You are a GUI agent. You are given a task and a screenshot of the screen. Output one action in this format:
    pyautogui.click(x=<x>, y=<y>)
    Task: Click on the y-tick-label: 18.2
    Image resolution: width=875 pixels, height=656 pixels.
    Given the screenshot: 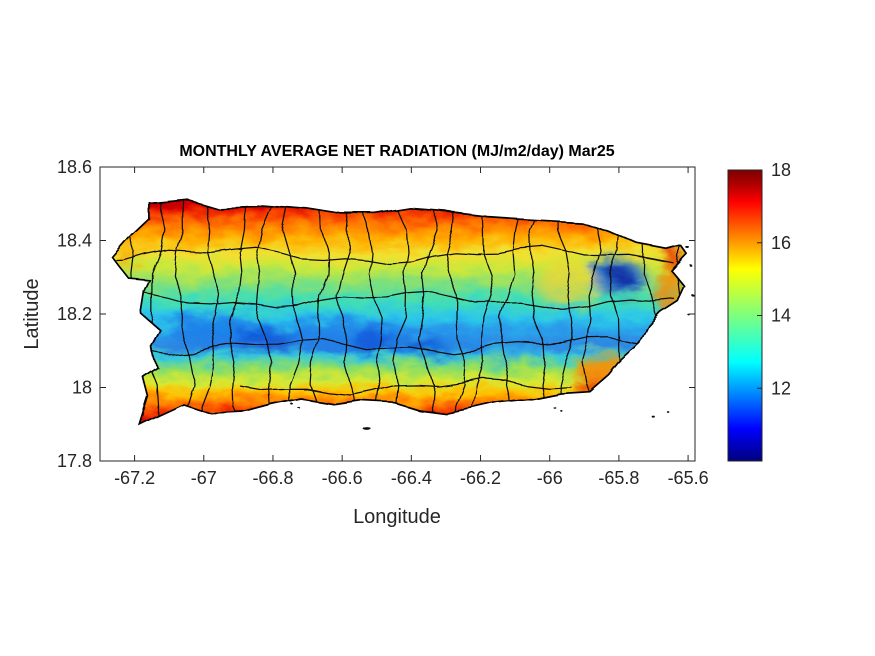 What is the action you would take?
    pyautogui.click(x=74, y=314)
    